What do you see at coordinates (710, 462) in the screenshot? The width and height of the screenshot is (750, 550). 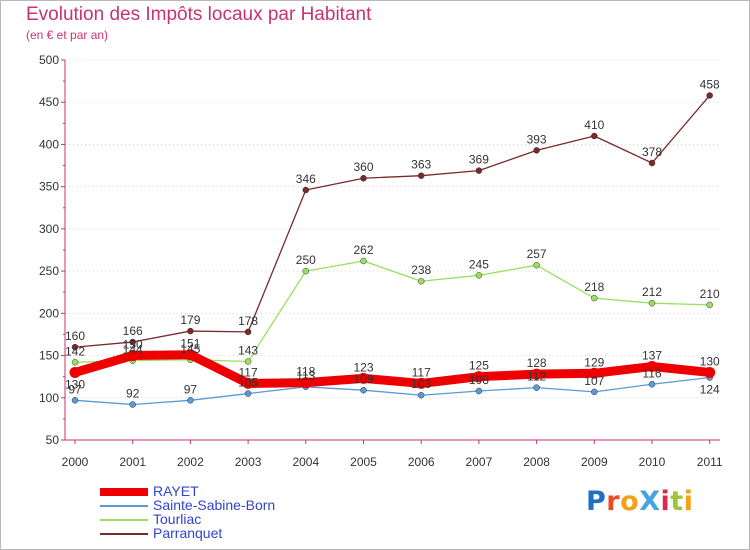 I see `x-tick-label: 2011` at bounding box center [710, 462].